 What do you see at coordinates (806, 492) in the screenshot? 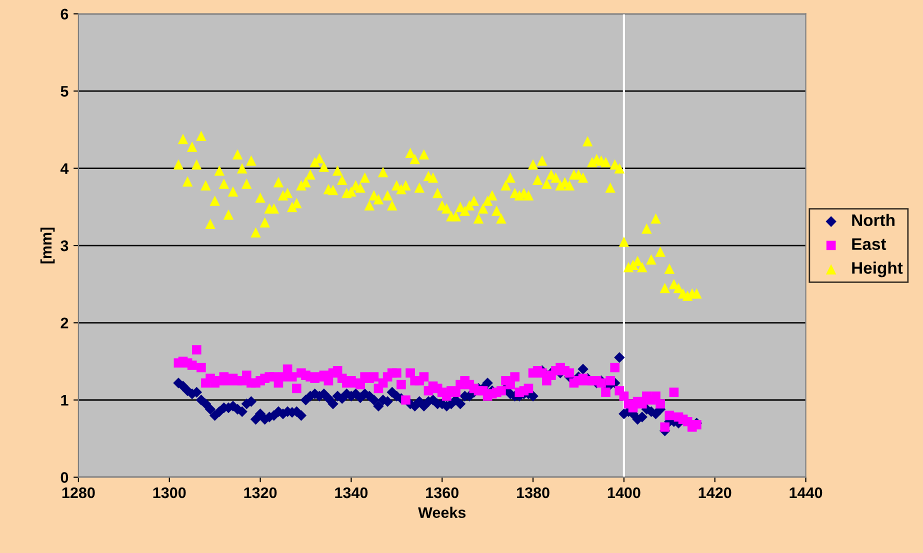
I see `x-tick-label: 1440` at bounding box center [806, 492].